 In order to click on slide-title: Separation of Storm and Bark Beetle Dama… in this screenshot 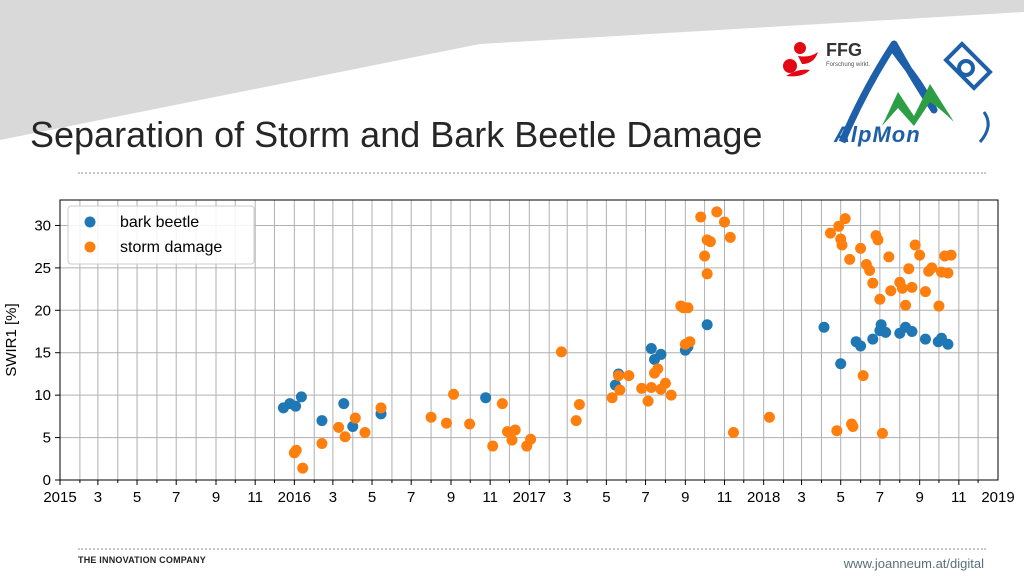, I will do `click(396, 134)`.